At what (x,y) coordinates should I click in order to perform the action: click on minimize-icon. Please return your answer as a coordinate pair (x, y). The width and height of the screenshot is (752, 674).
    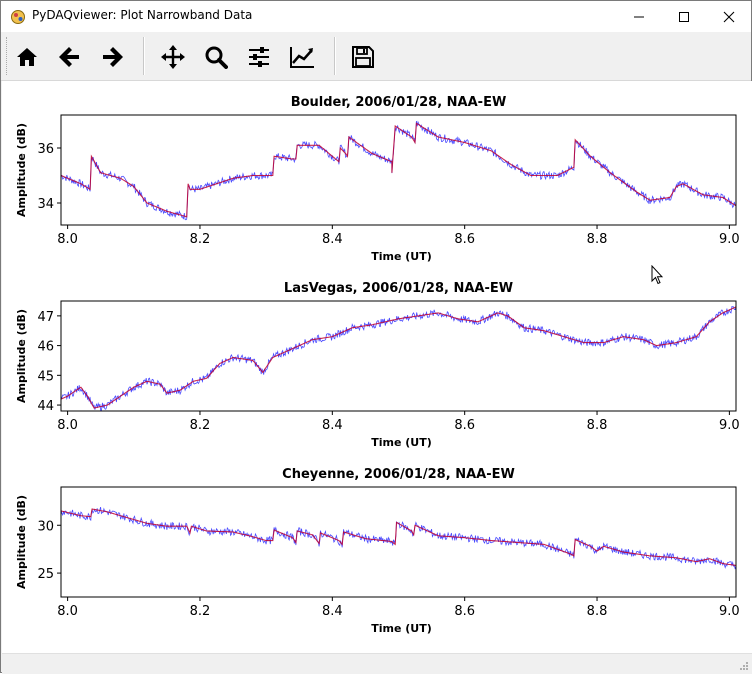
    Looking at the image, I should click on (638, 16).